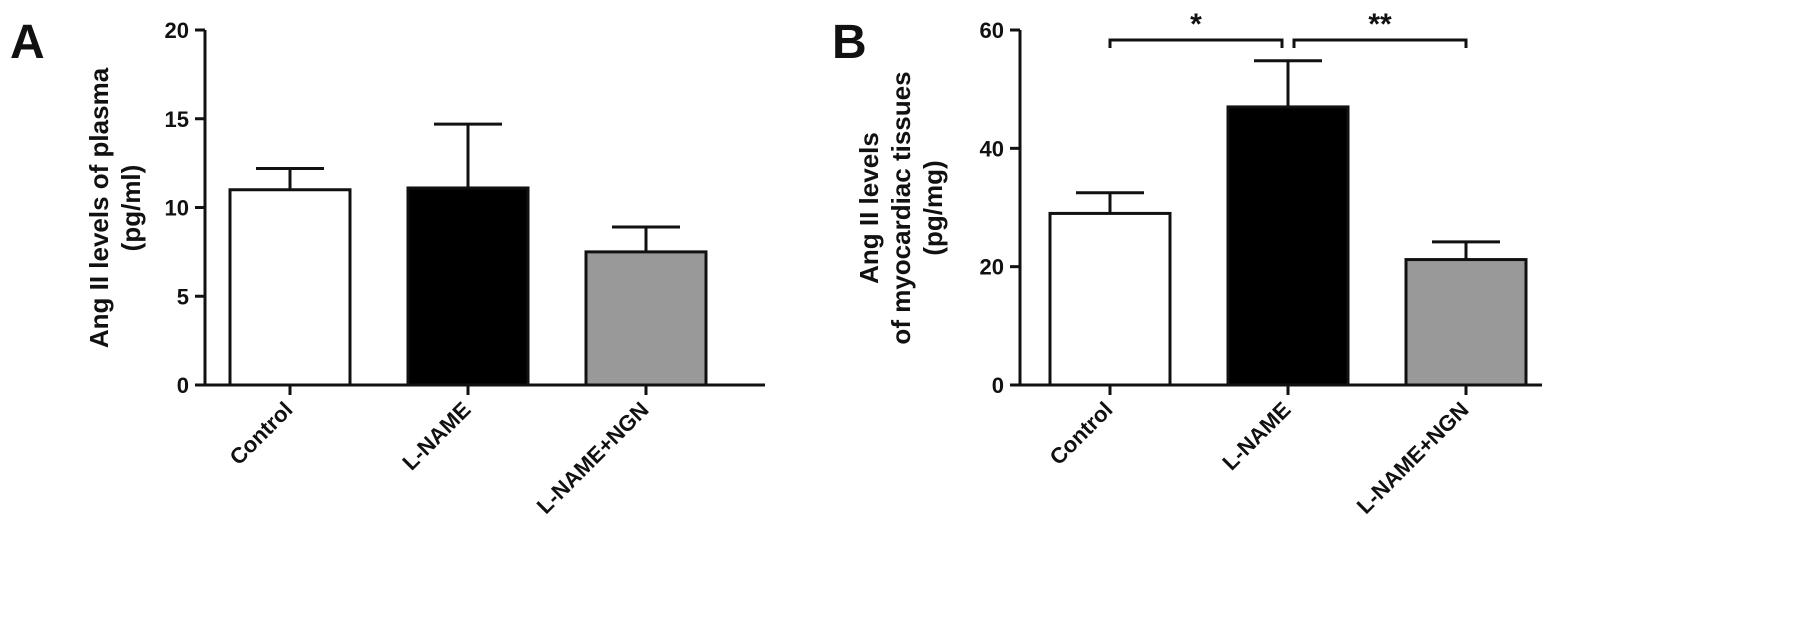 The height and width of the screenshot is (639, 1795). Describe the element at coordinates (849, 42) in the screenshot. I see `panel-letter: B` at that location.